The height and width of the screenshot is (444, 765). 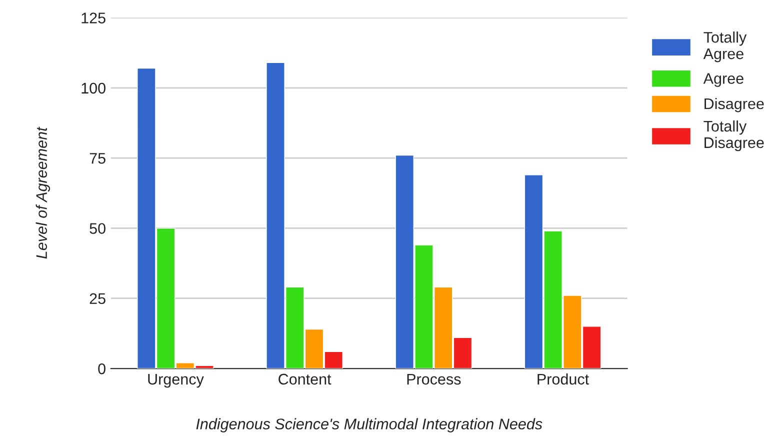 What do you see at coordinates (98, 158) in the screenshot?
I see `y-tick-label: 75` at bounding box center [98, 158].